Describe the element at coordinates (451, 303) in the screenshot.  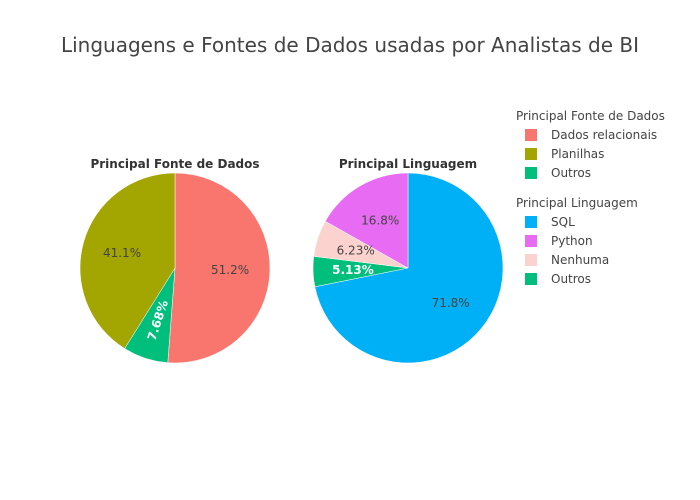
I see `pie-slice-label-linguagem-sql: 71.8%` at that location.